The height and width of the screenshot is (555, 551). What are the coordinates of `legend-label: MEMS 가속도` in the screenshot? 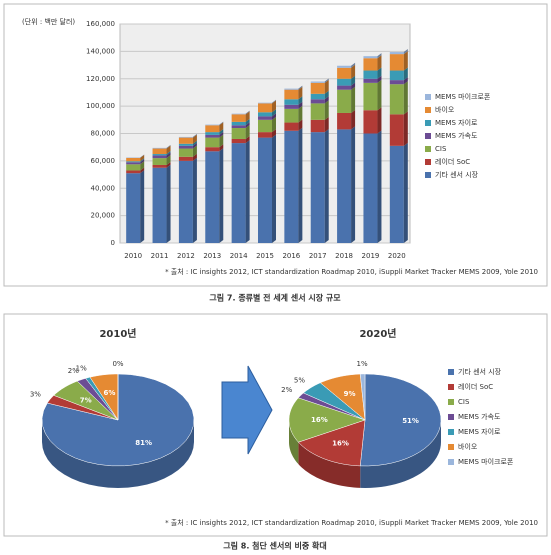 It's located at (456, 135).